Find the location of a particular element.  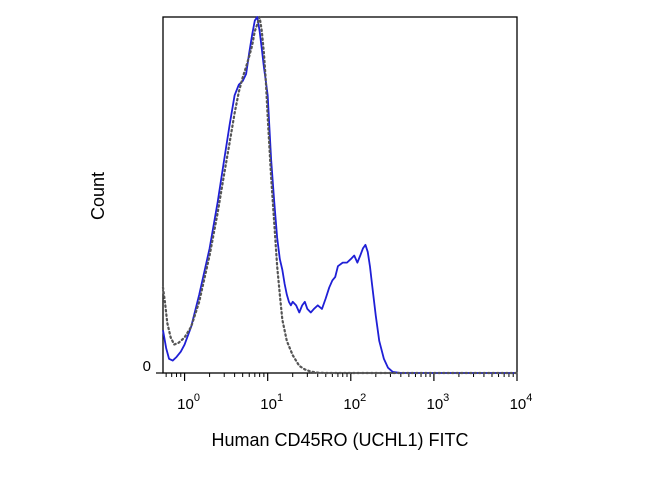

axis-tick-labels: 10⁰ 10¹ 10² 10³ 10⁴ 0 is located at coordinates (338, 385).